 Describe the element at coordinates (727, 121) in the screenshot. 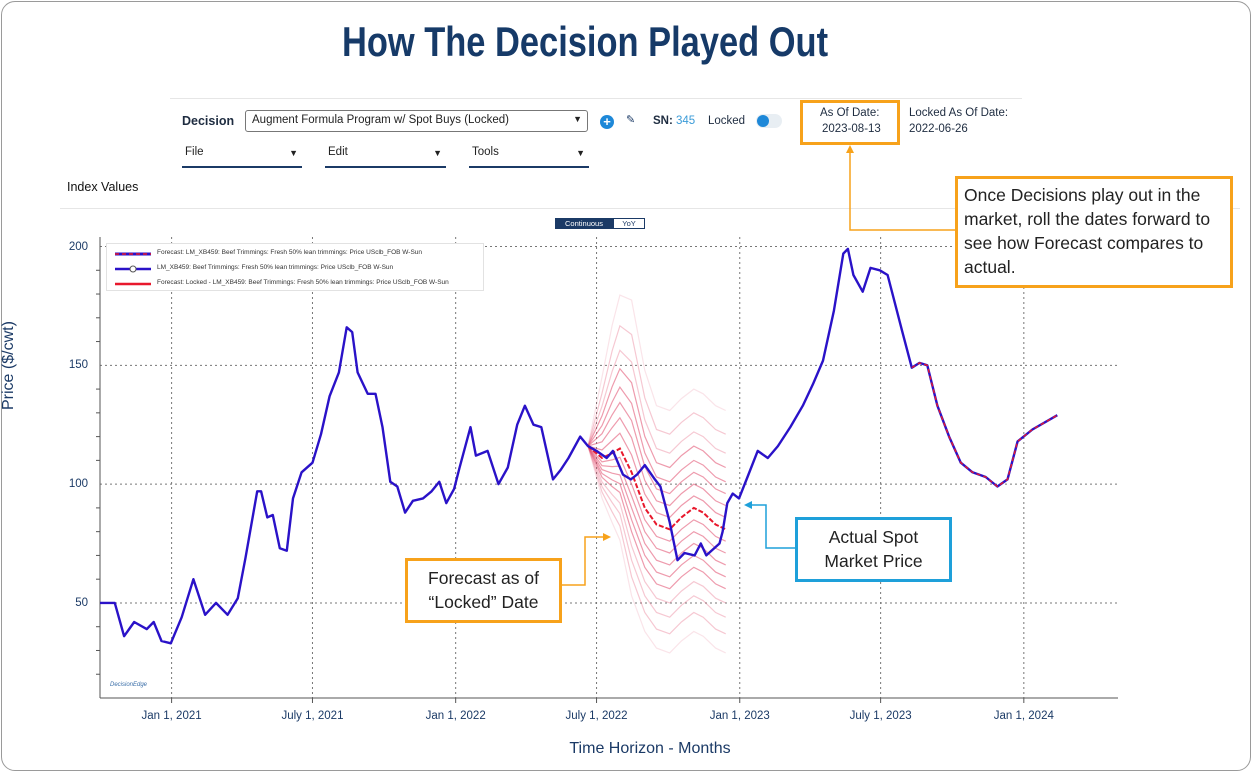

I see `locked-label: Locked` at that location.